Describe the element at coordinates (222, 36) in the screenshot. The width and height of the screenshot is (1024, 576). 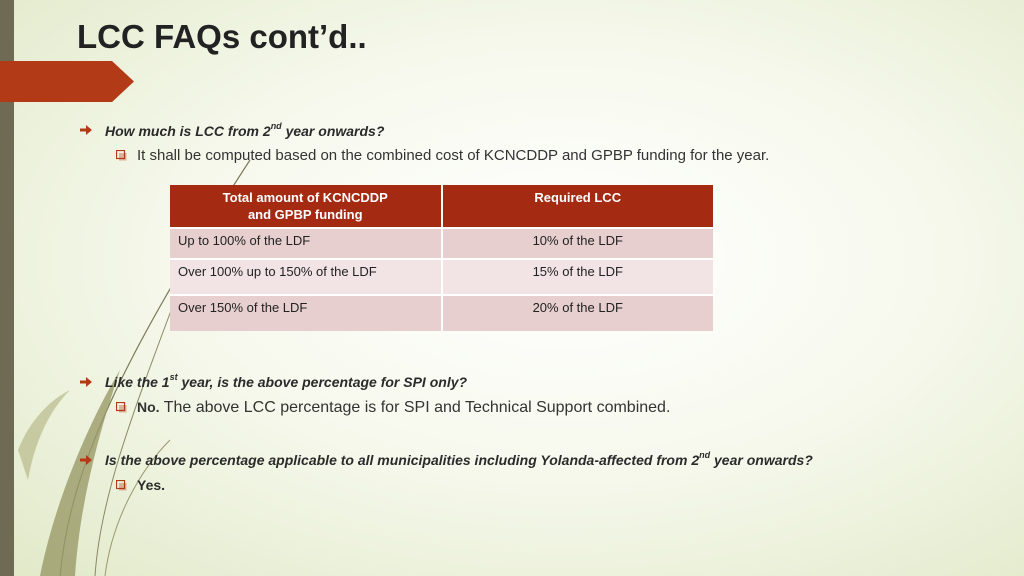
I see `slide-title: LCC FAQs cont’d..` at that location.